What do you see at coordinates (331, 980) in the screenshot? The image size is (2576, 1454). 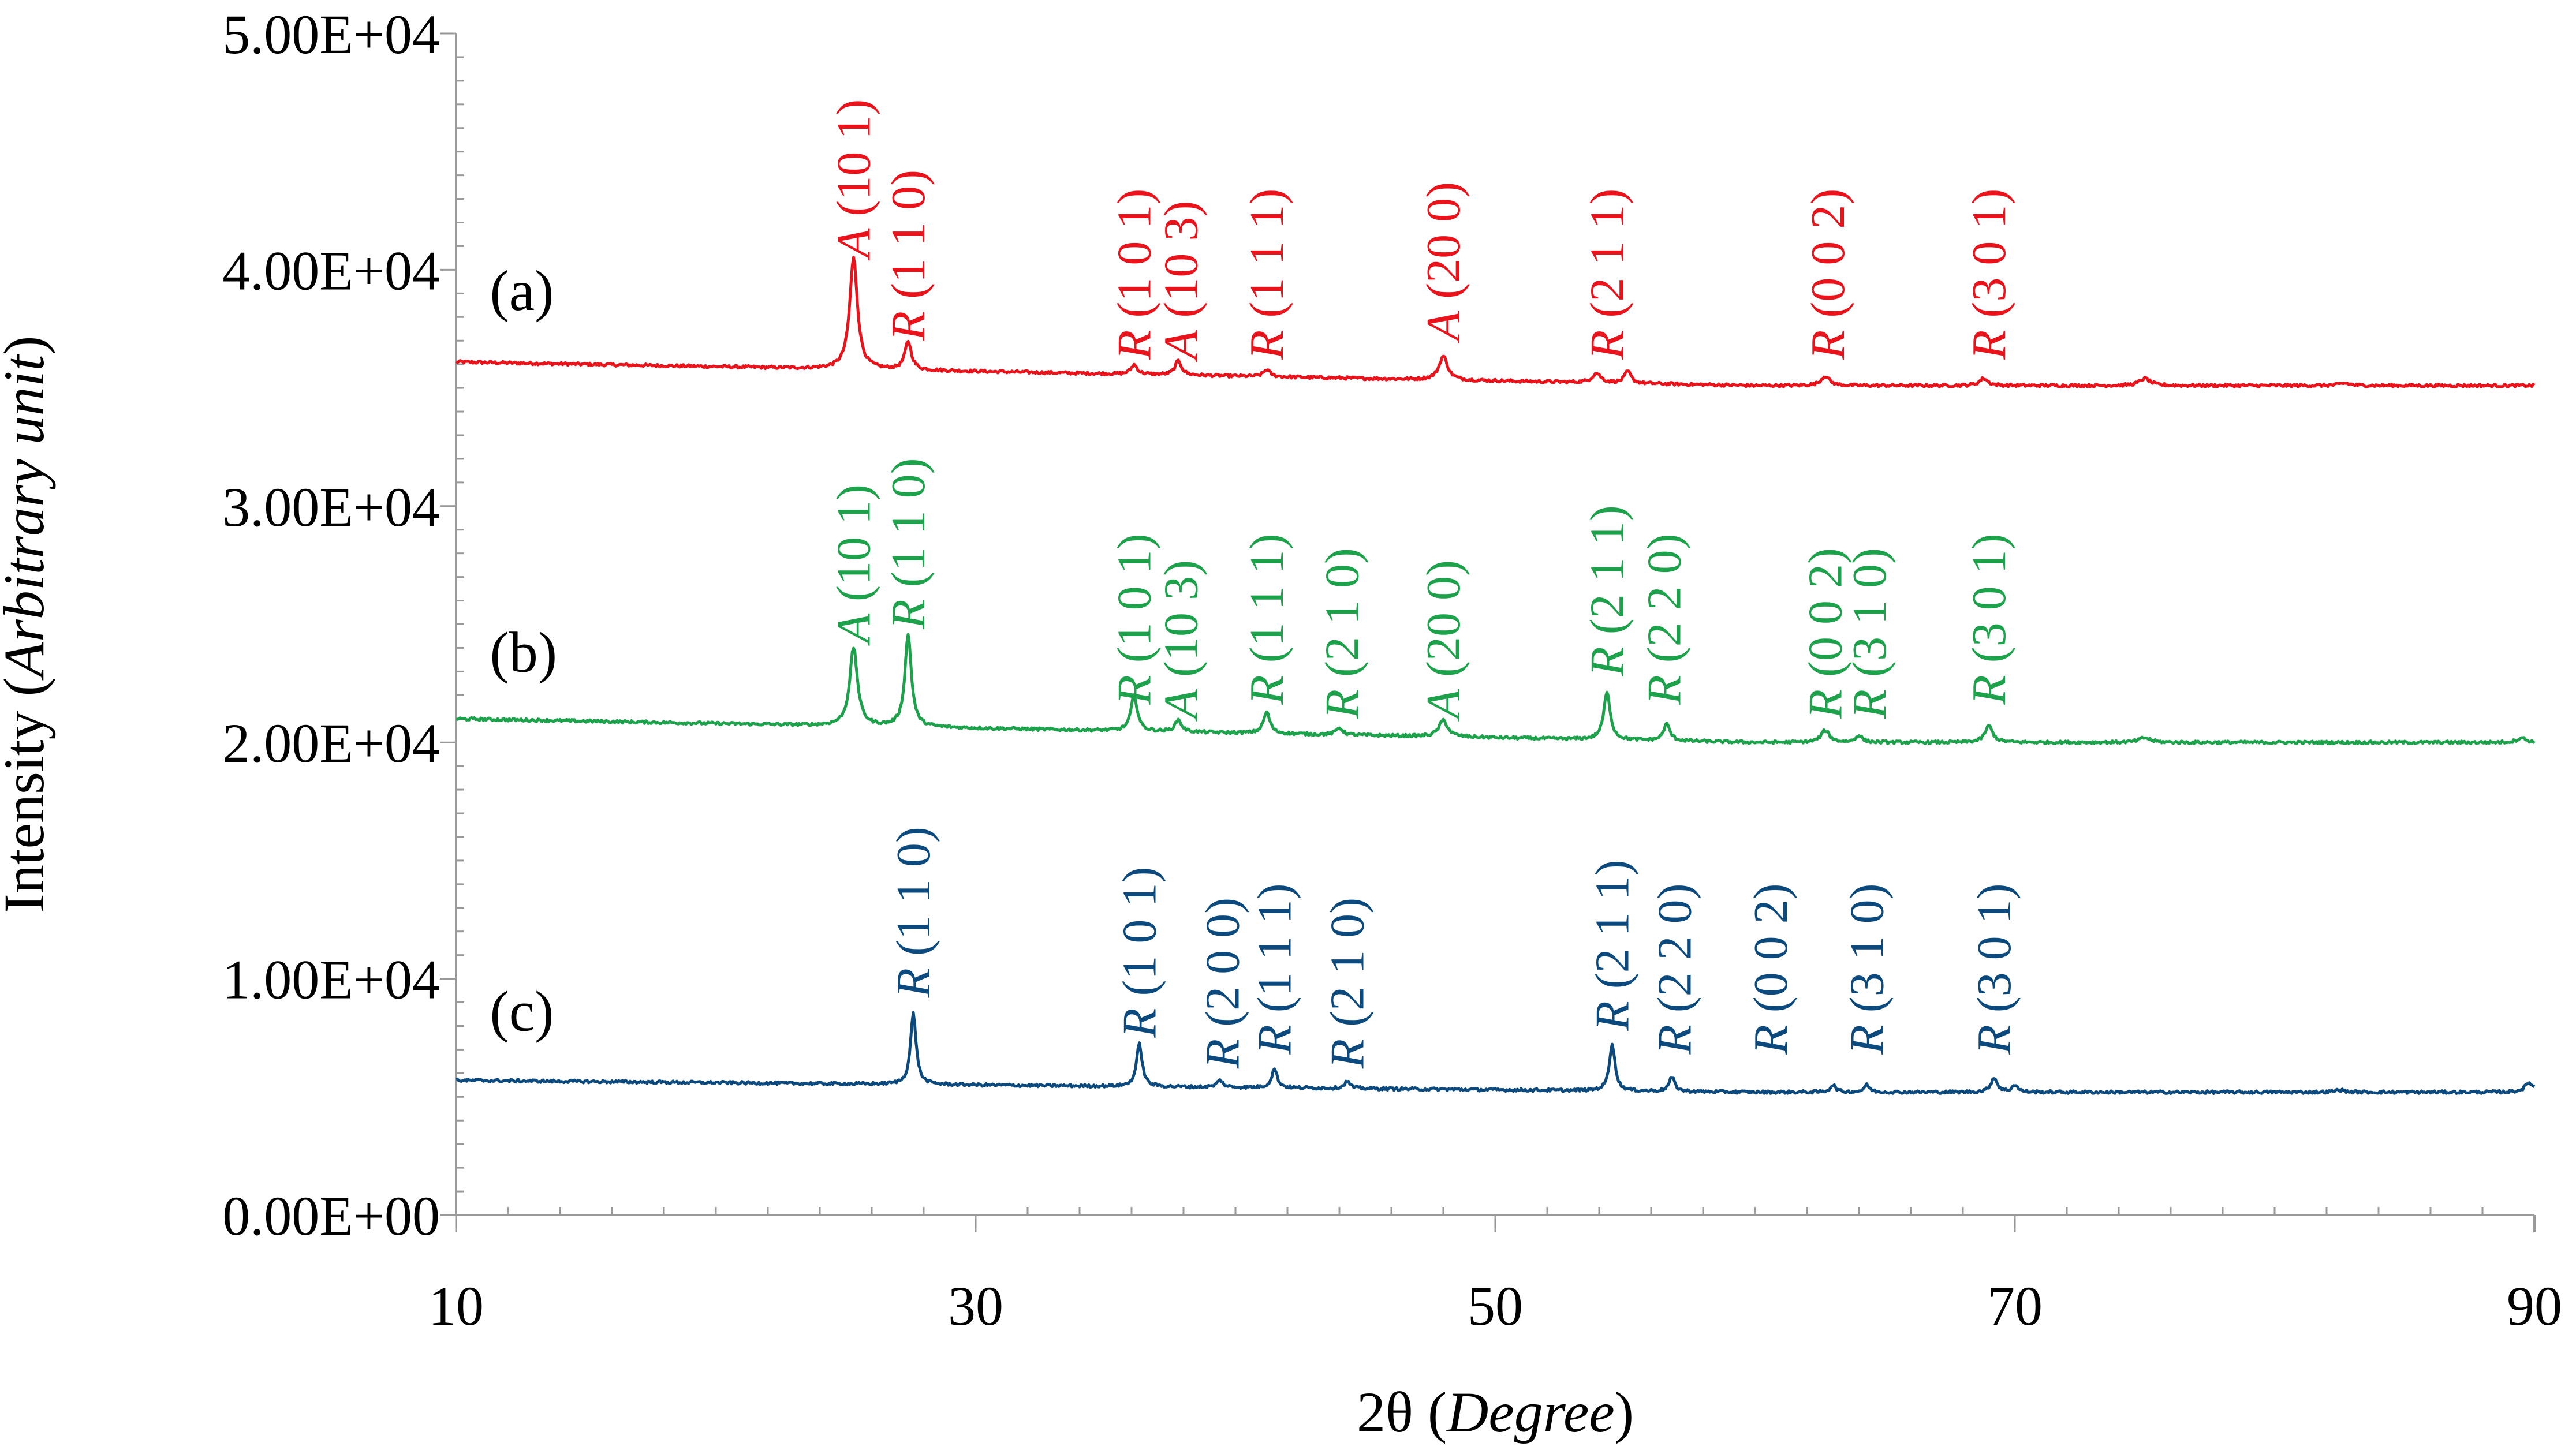 I see `y-tick-label: 1.00E+04` at bounding box center [331, 980].